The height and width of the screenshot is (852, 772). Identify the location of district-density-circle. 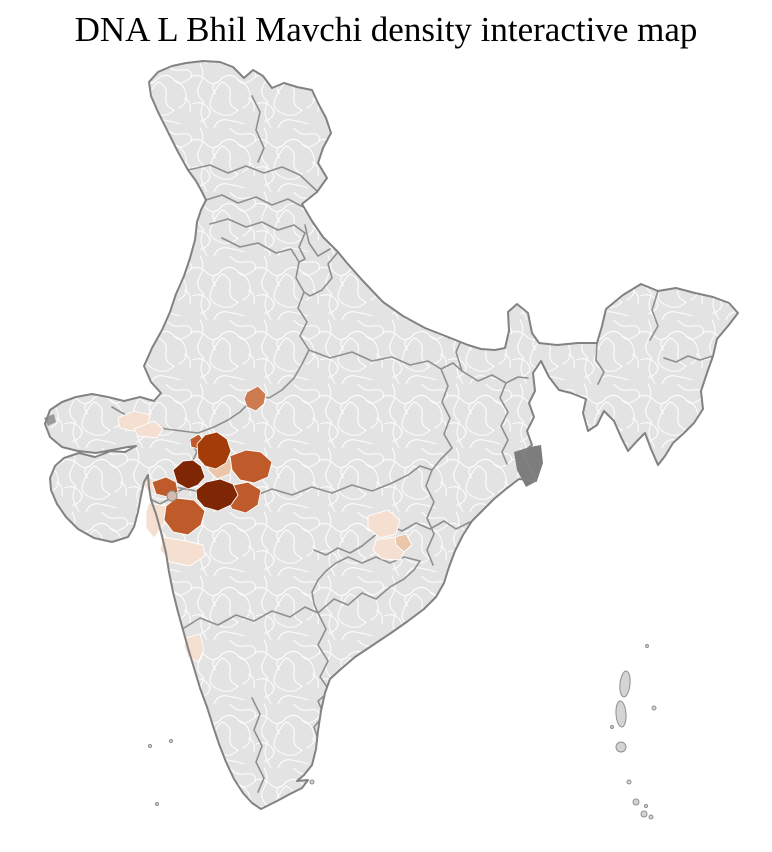
(172, 496).